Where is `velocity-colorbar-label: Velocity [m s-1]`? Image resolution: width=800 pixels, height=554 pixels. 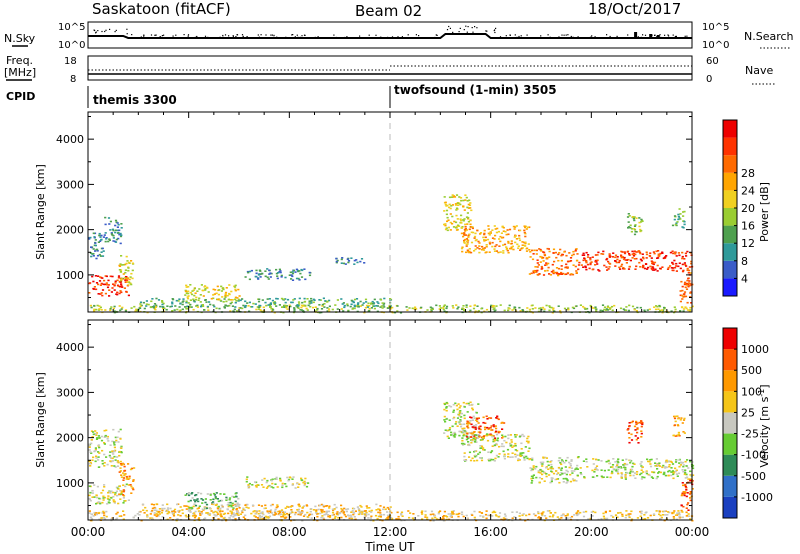
velocity-colorbar-label: Velocity [m s-1] is located at coordinates (764, 425).